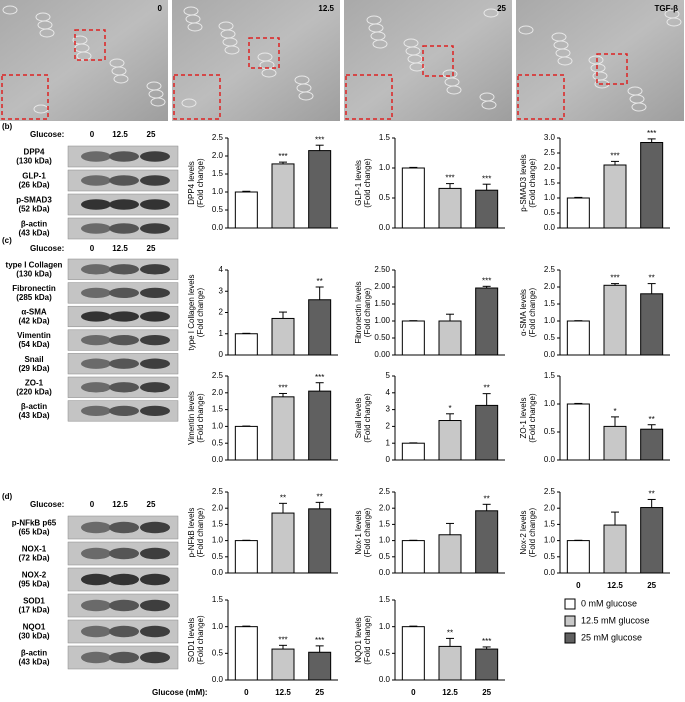  I want to click on y-tick-label: 1, so click(221, 333).